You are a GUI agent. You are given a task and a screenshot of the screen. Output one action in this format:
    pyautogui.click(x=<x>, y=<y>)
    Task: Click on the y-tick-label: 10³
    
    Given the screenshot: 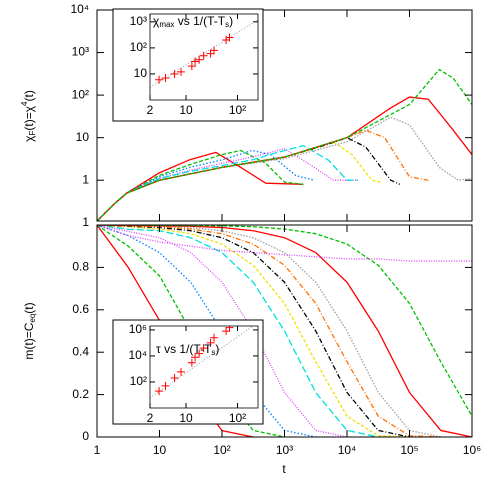 What is the action you would take?
    pyautogui.click(x=80, y=52)
    